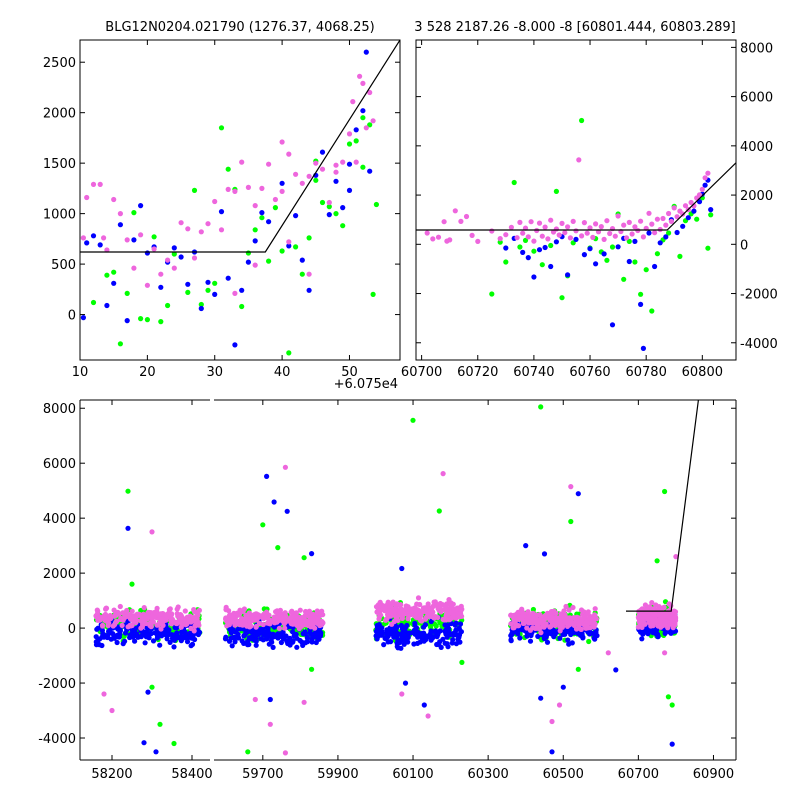  What do you see at coordinates (589, 372) in the screenshot?
I see `x-tick-label: 60760` at bounding box center [589, 372].